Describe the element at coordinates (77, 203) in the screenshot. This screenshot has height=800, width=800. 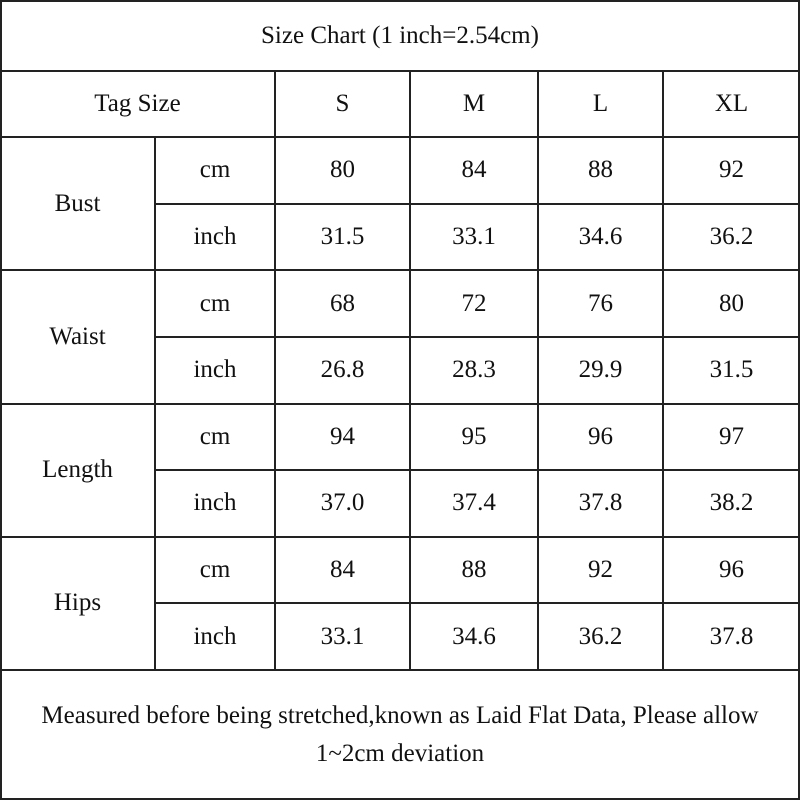
I see `measure-name: Bust` at that location.